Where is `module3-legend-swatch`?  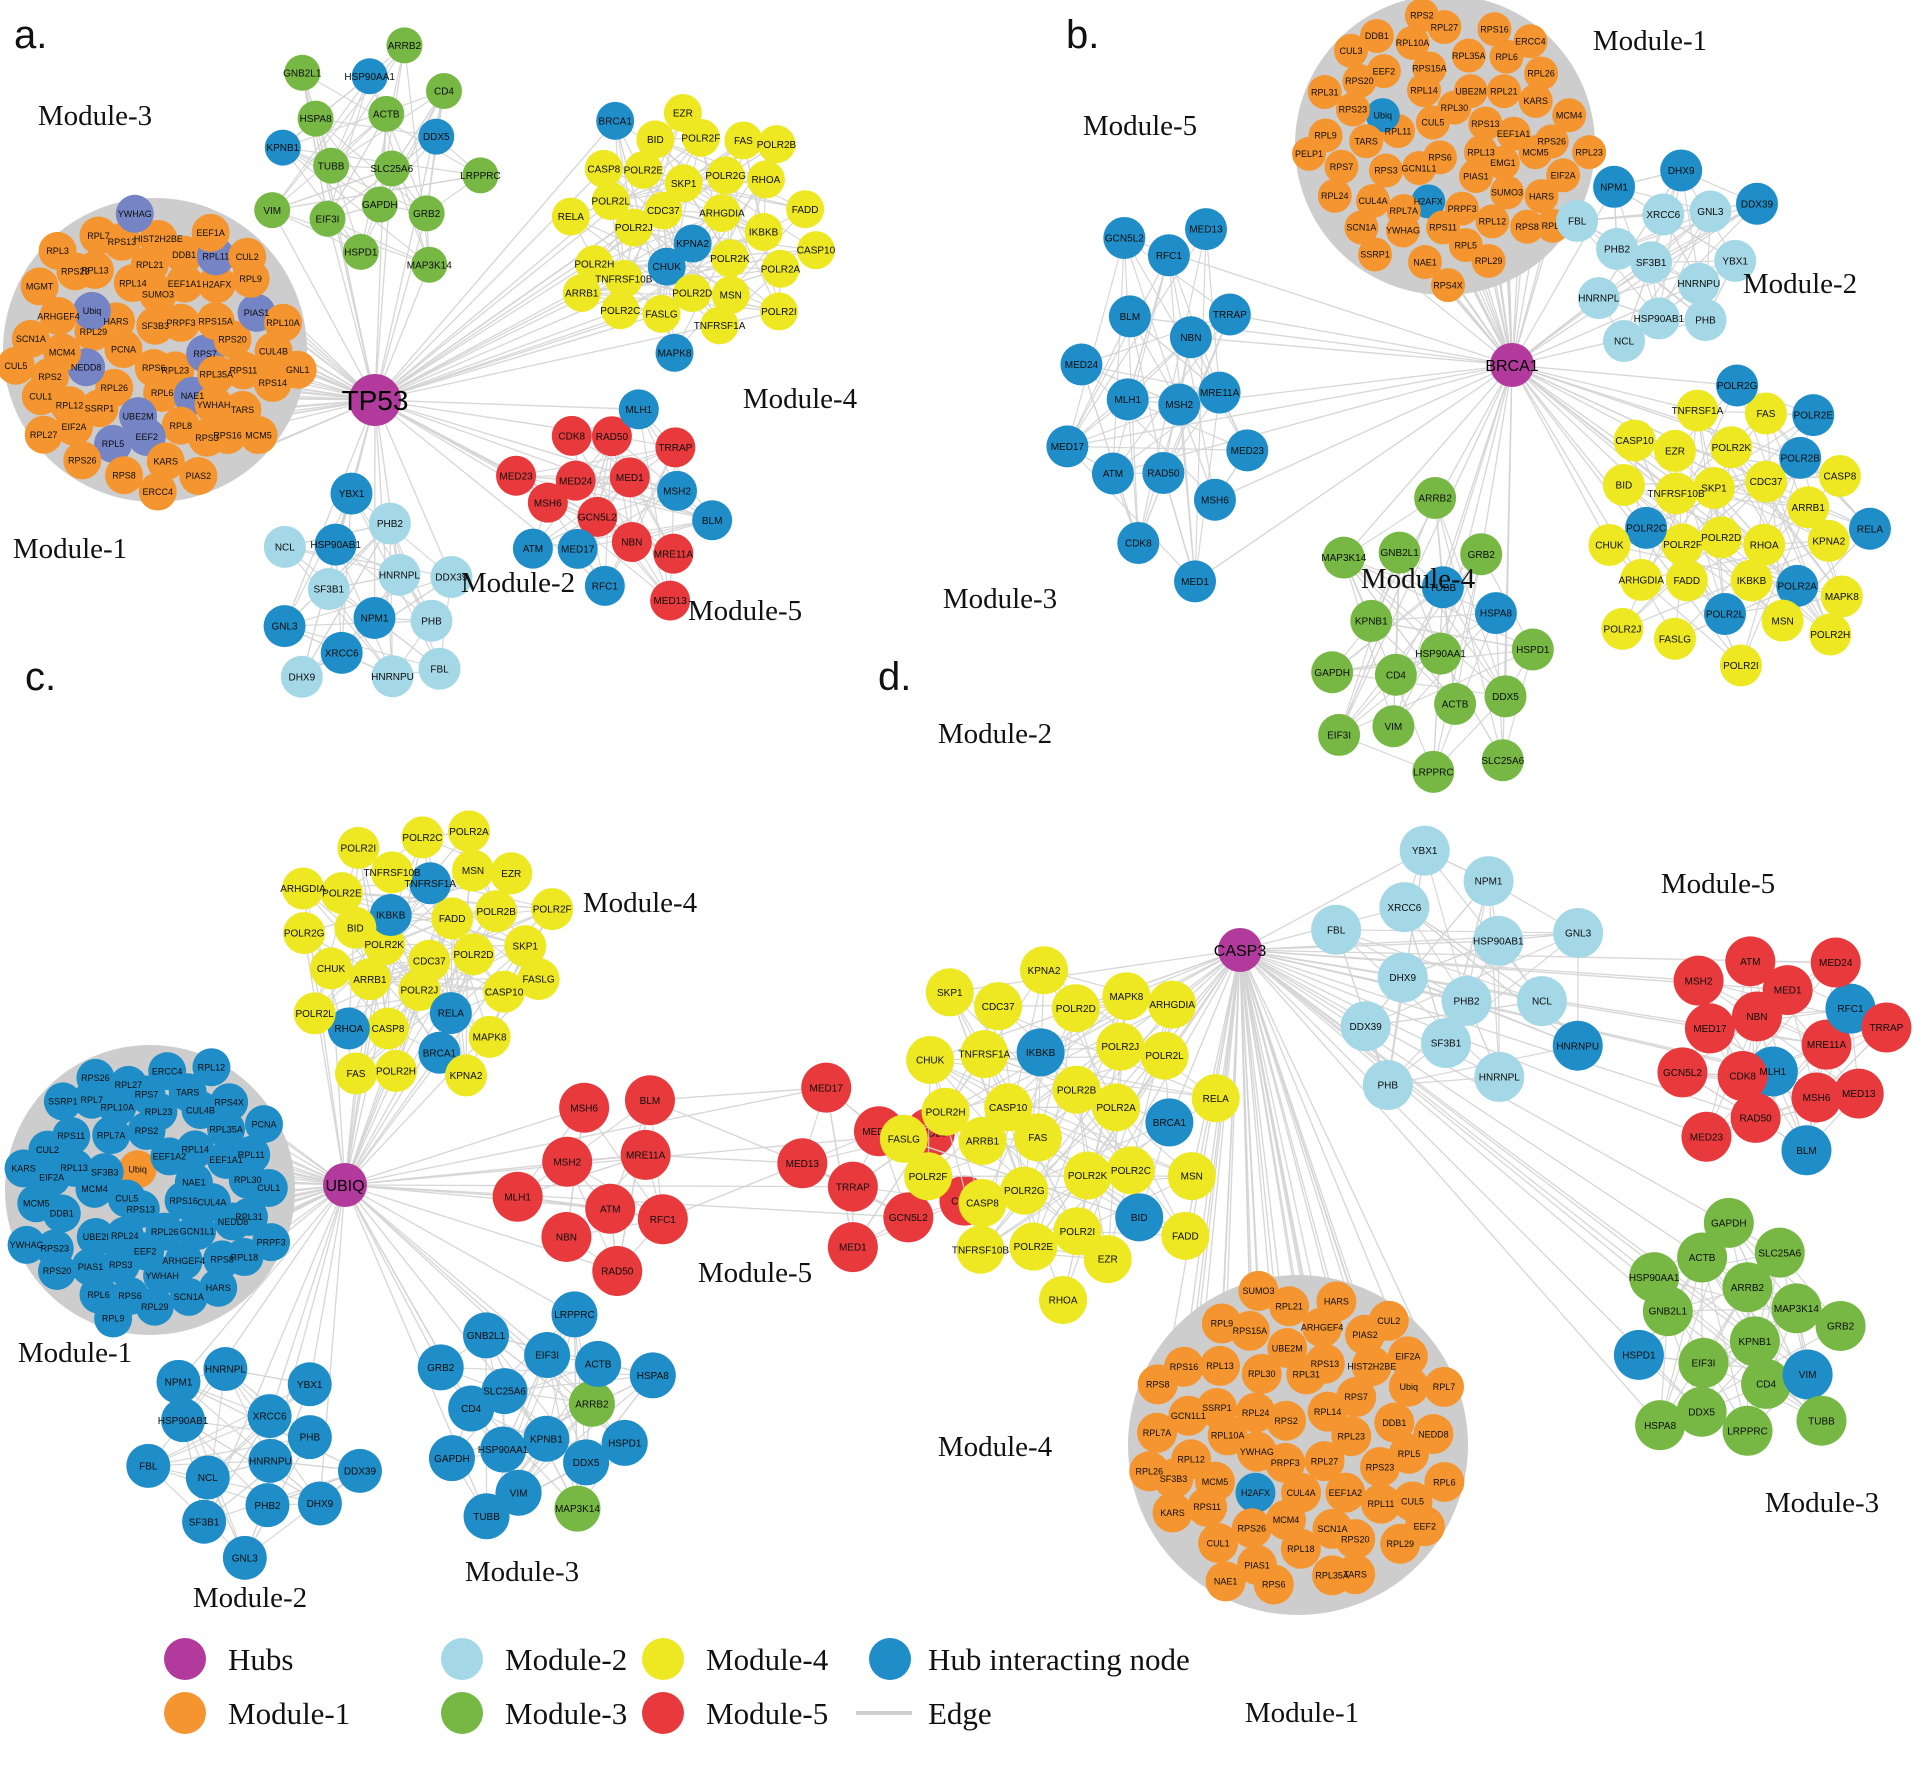
module3-legend-swatch is located at coordinates (462, 1713).